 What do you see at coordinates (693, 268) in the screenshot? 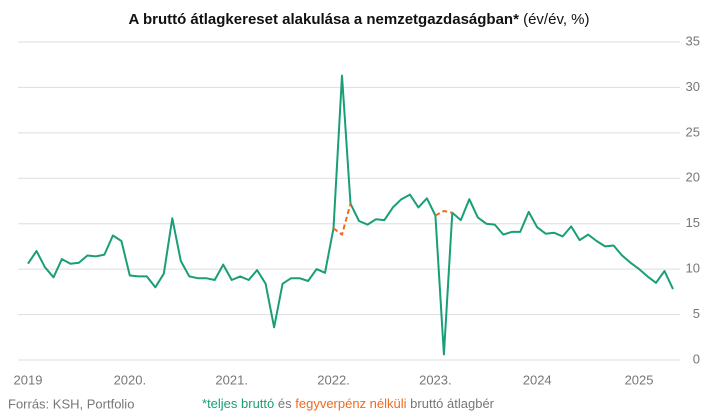
I see `y-tick-label: 10` at bounding box center [693, 268].